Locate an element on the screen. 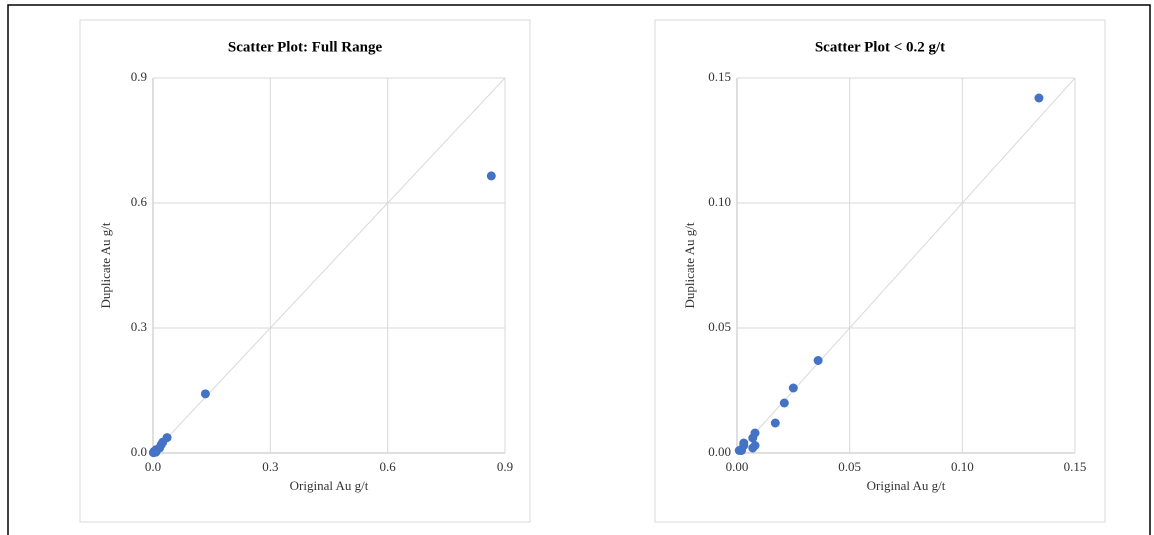  x-tick-label: 0.6 is located at coordinates (388, 466).